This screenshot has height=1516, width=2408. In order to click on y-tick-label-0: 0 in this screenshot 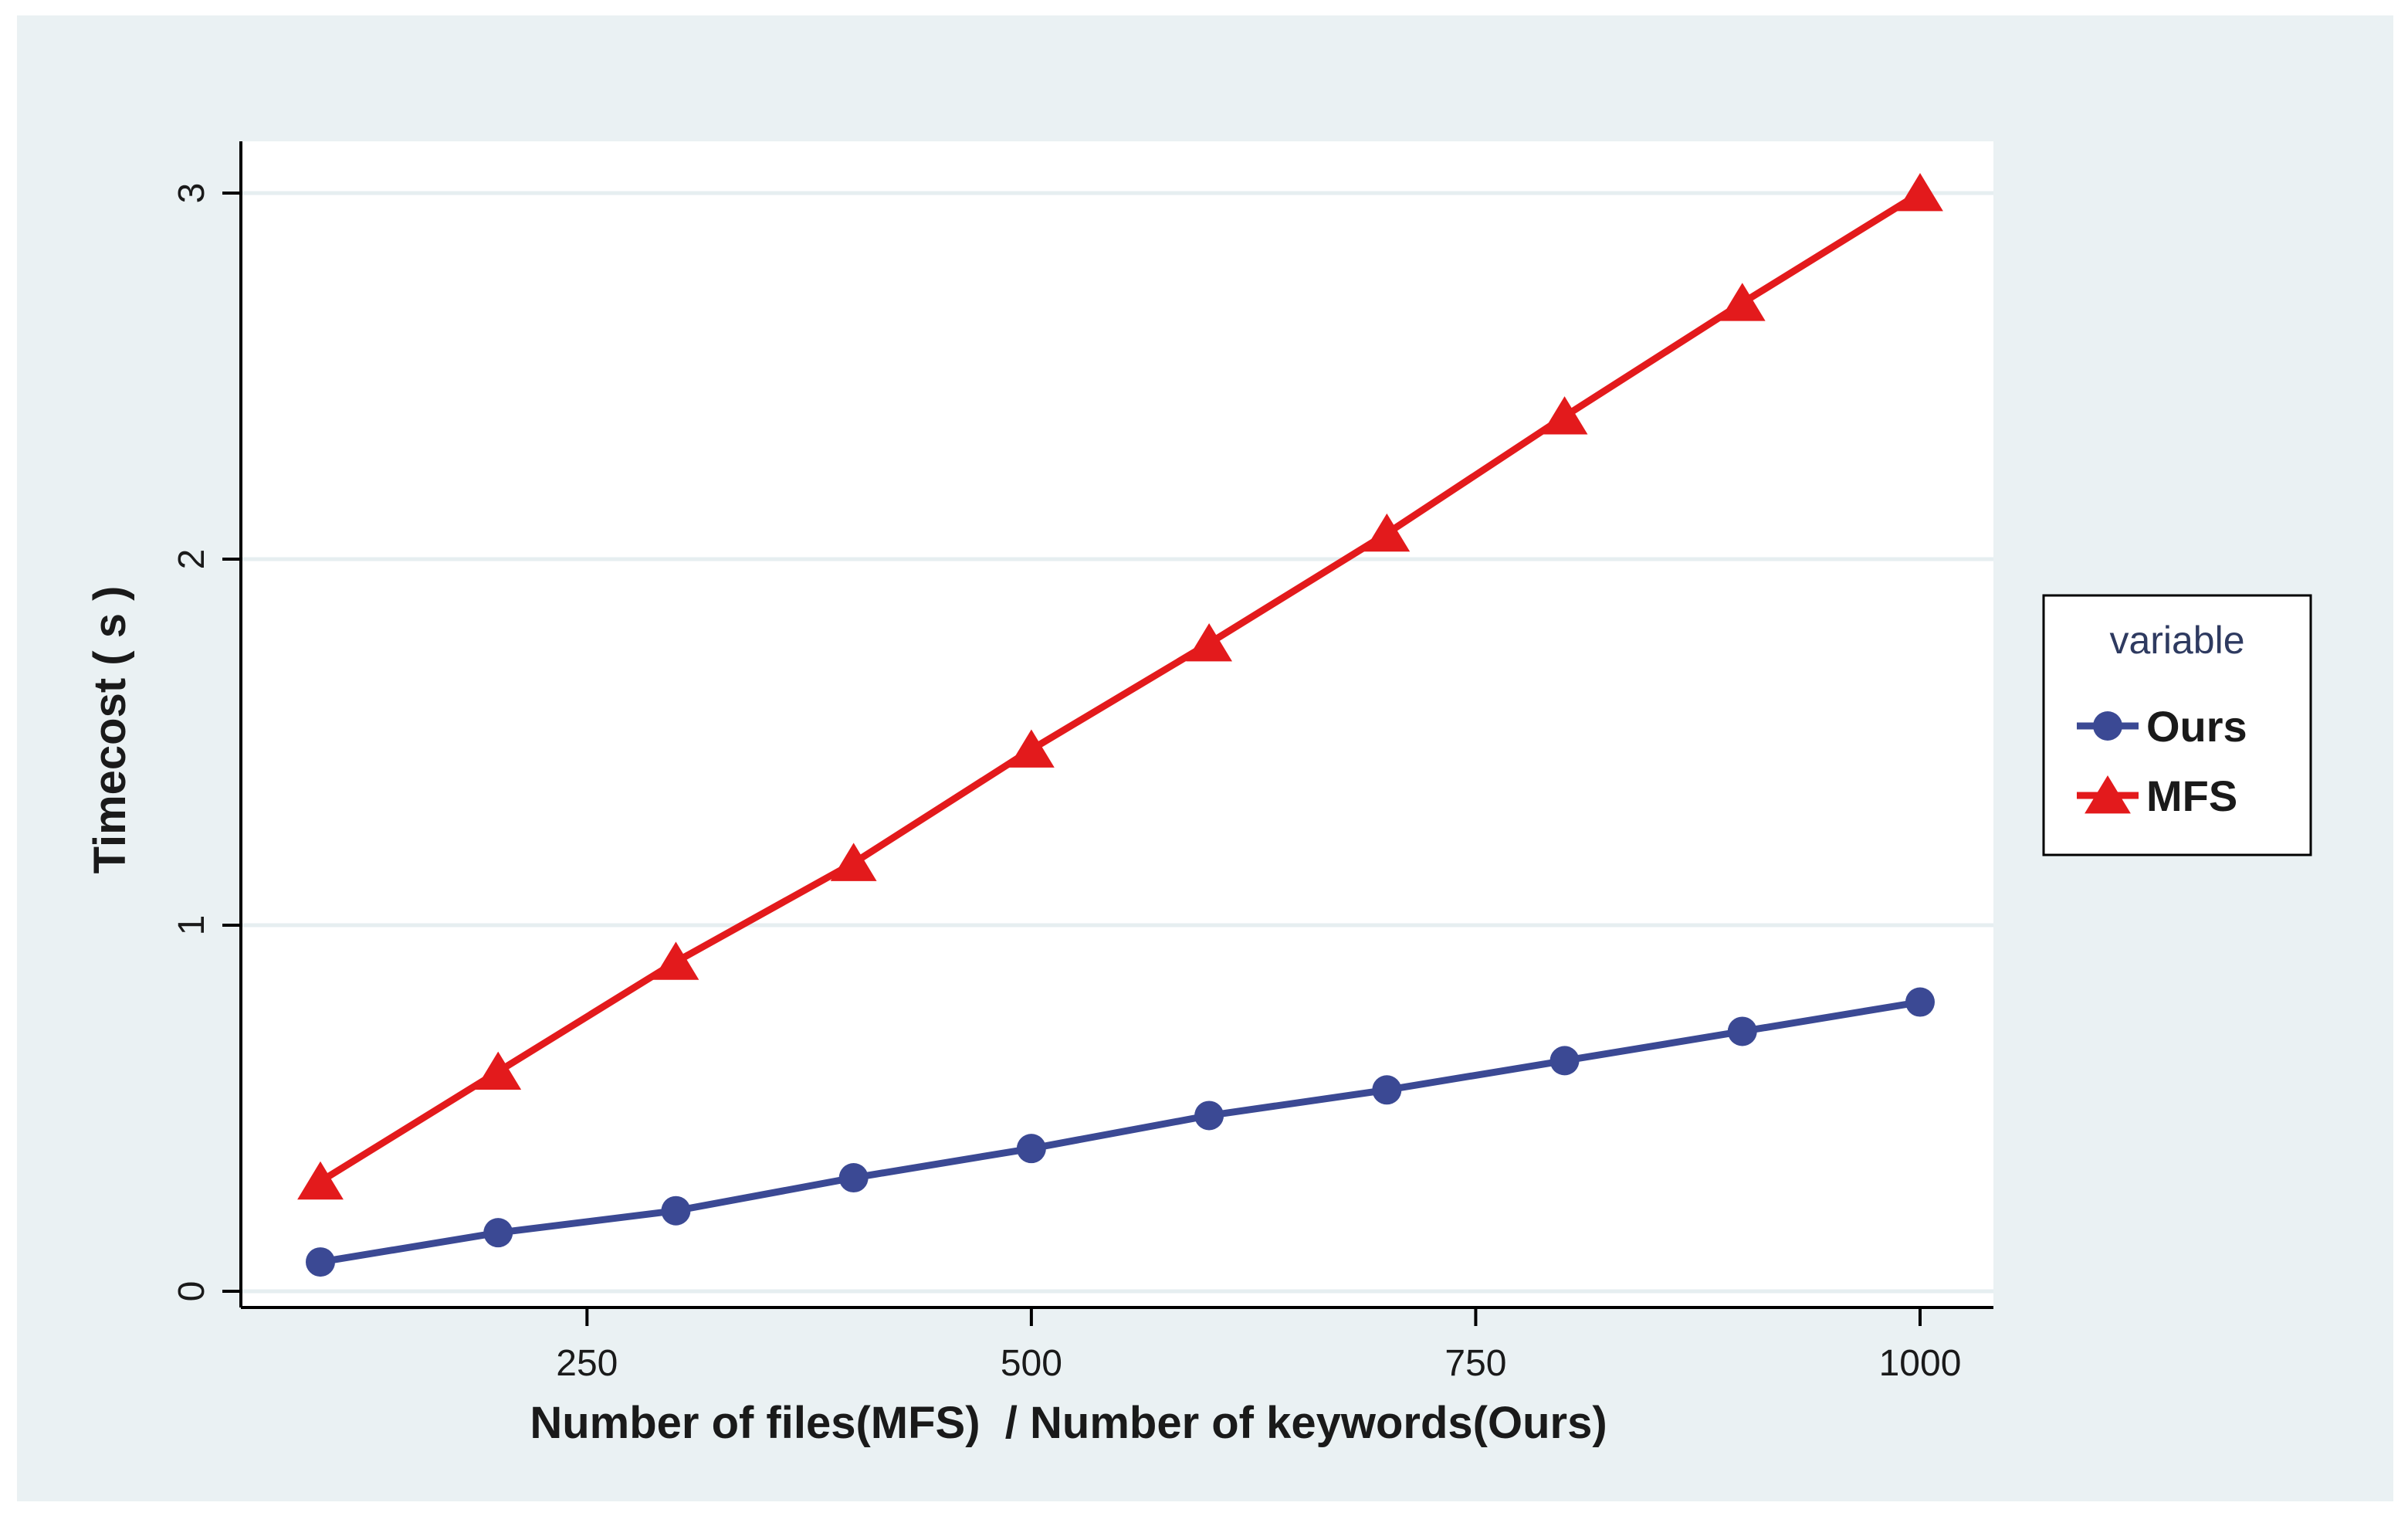, I will do `click(191, 1291)`.